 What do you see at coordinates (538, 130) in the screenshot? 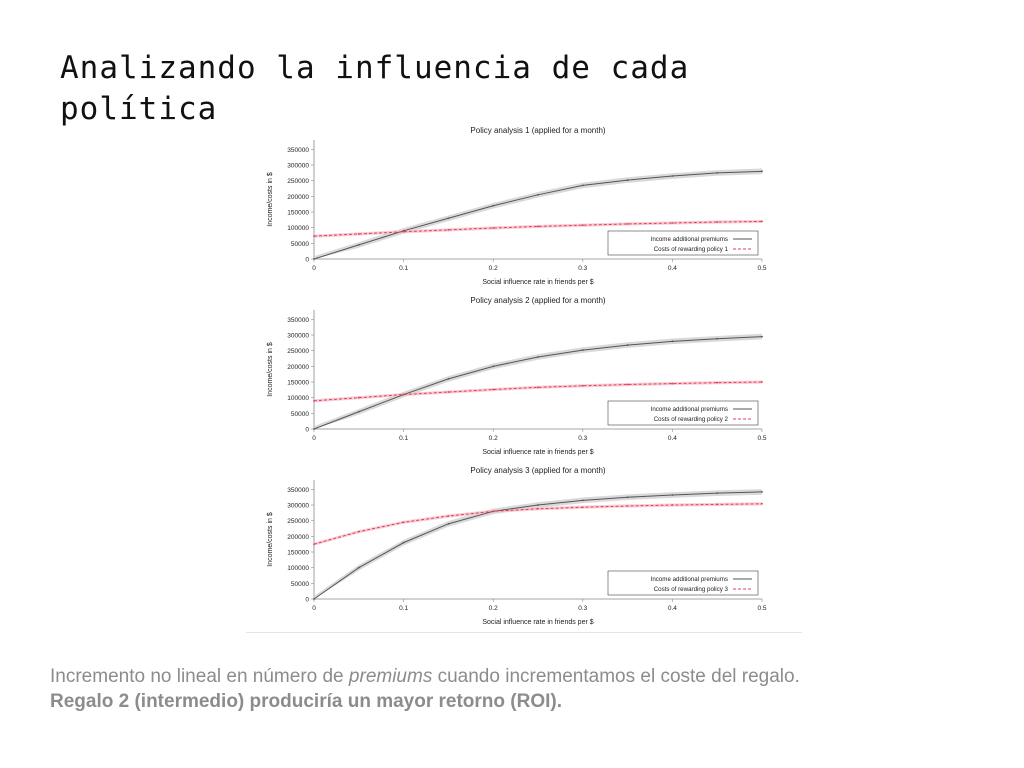
I see `chart-title: Policy analysis 1 (applied for a month)` at bounding box center [538, 130].